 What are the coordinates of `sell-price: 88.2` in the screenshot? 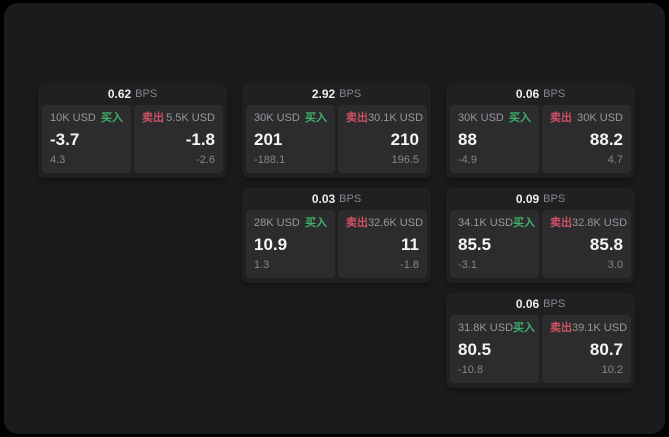 It's located at (606, 139).